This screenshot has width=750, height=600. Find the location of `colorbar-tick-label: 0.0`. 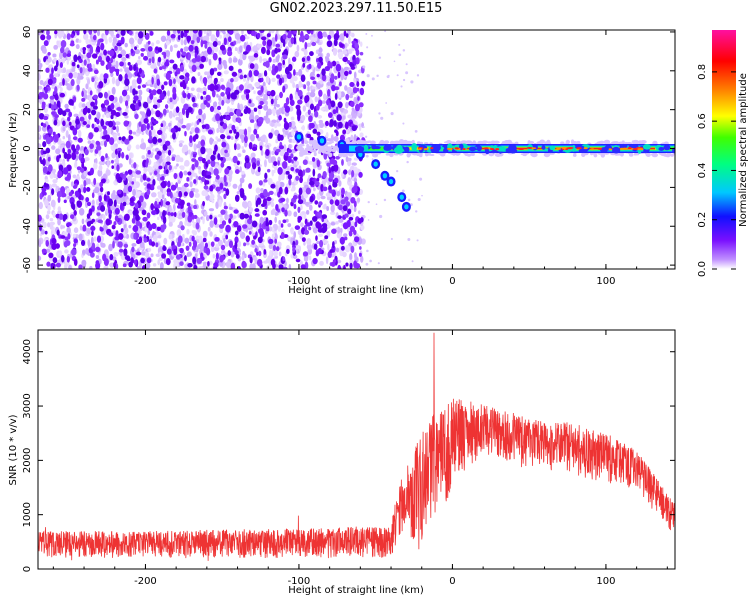

colorbar-tick-label: 0.0 is located at coordinates (702, 269).